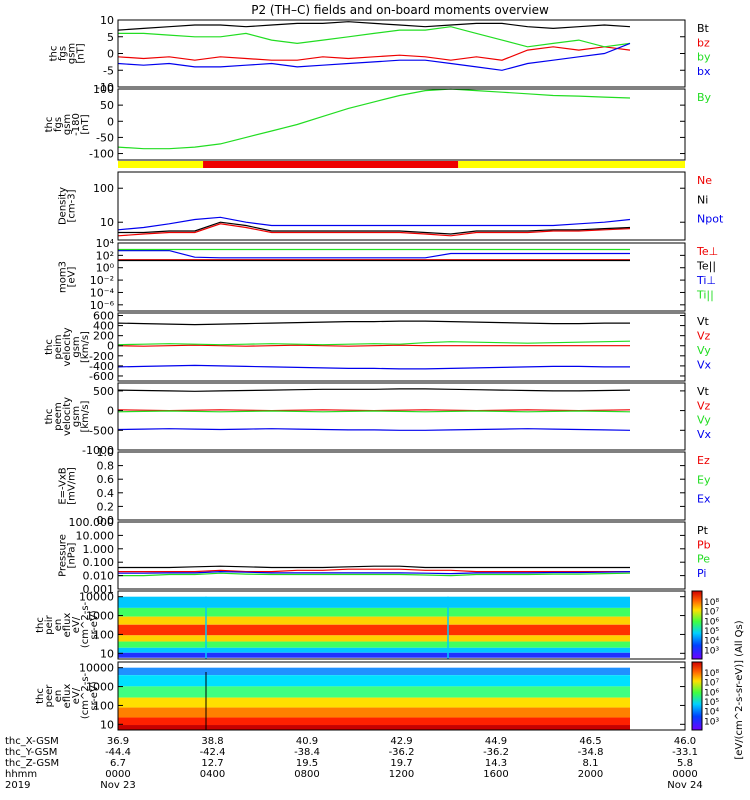 The image size is (750, 800). Describe the element at coordinates (63, 277) in the screenshot. I see `y-axis-label: mom3` at that location.